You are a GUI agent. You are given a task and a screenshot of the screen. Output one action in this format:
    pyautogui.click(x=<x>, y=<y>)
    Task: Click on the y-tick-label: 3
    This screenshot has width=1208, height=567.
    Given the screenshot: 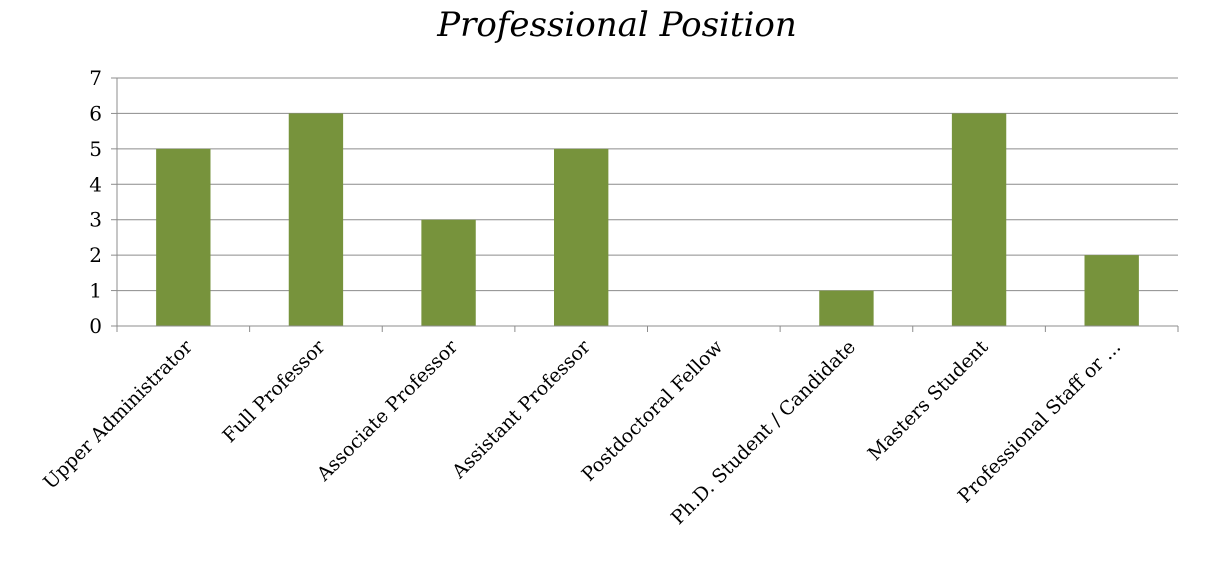 What is the action you would take?
    pyautogui.click(x=95, y=220)
    